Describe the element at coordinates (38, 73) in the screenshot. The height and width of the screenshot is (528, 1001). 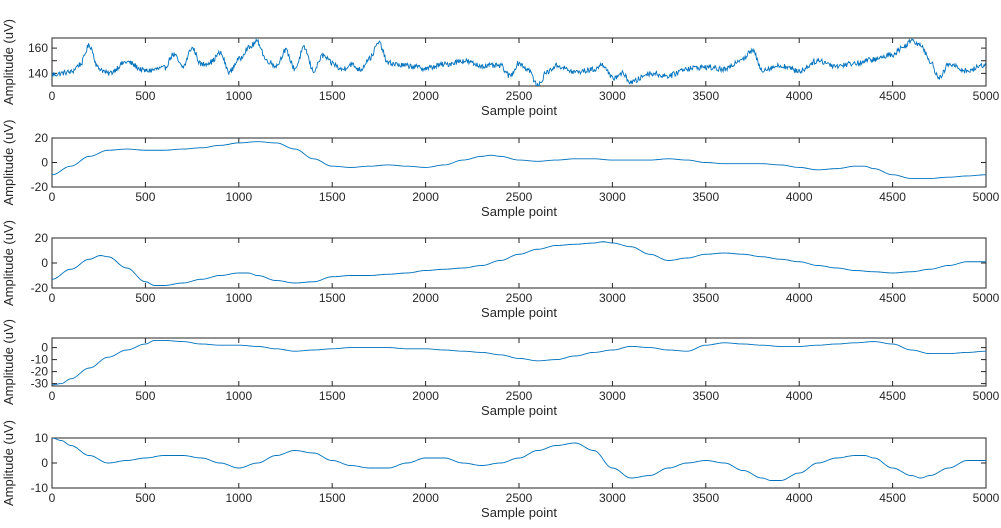
I see `y-tick-label: 140` at that location.